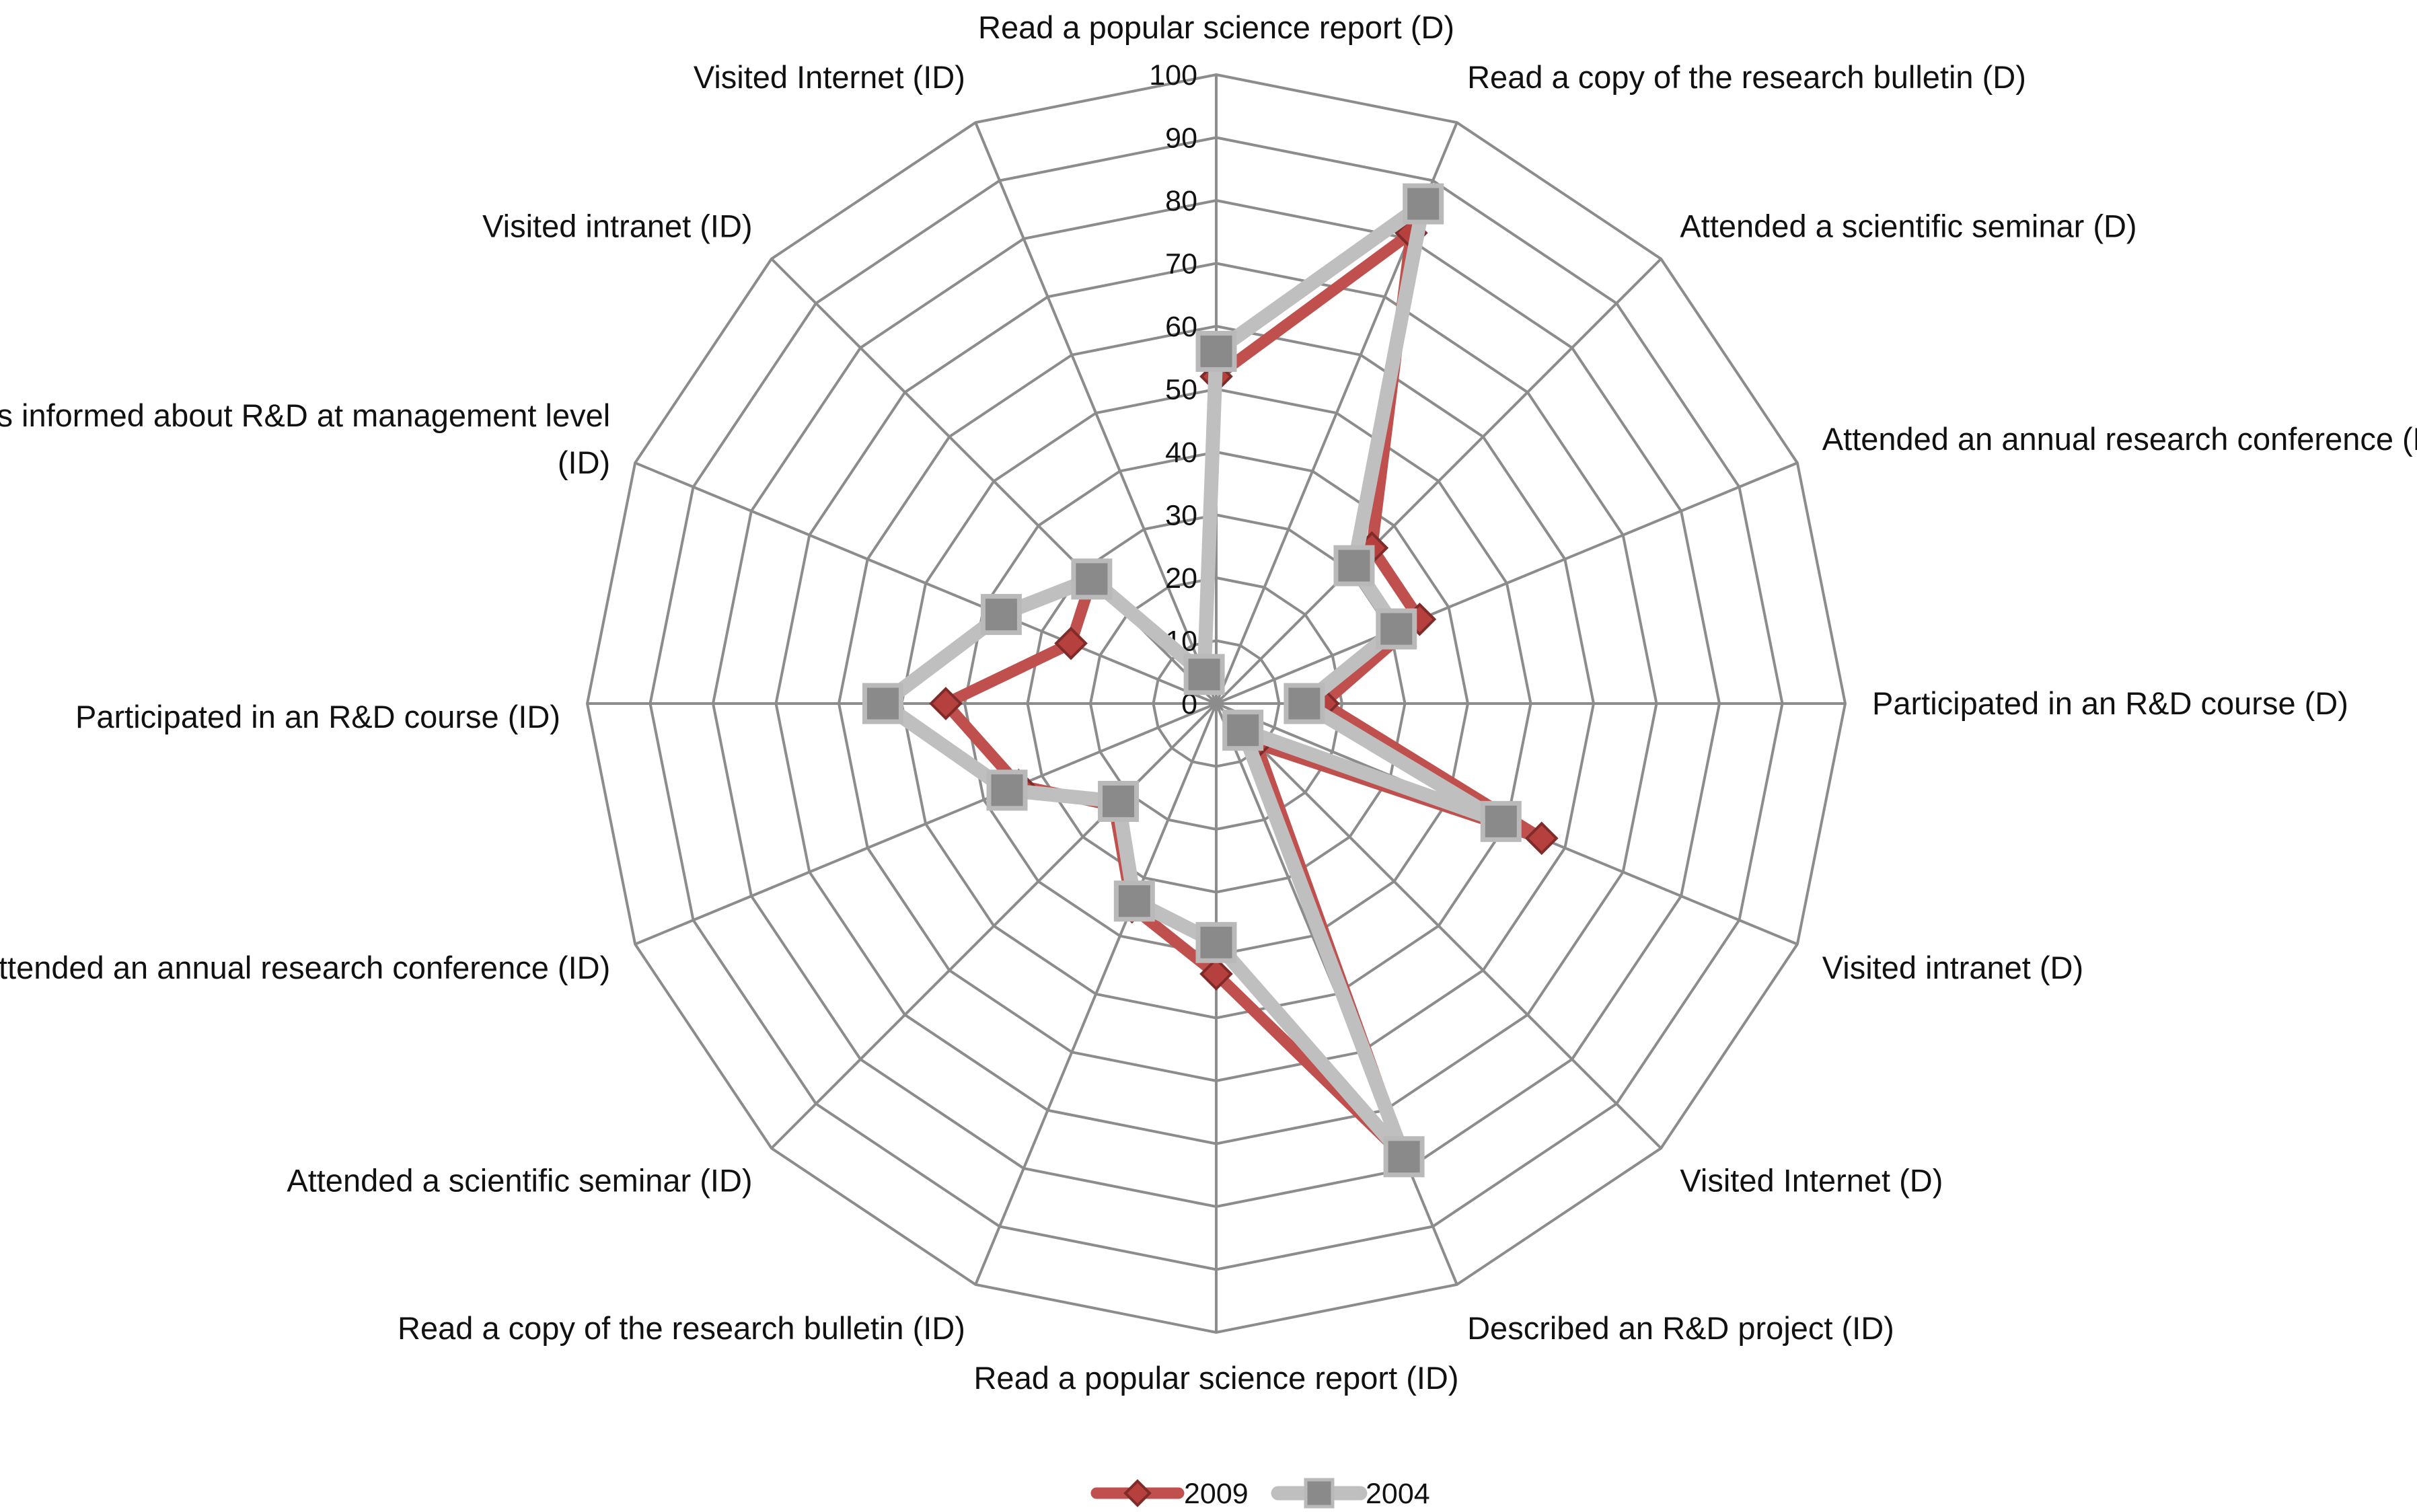 The width and height of the screenshot is (2417, 1512). I want to click on tick-label: 100, so click(1173, 75).